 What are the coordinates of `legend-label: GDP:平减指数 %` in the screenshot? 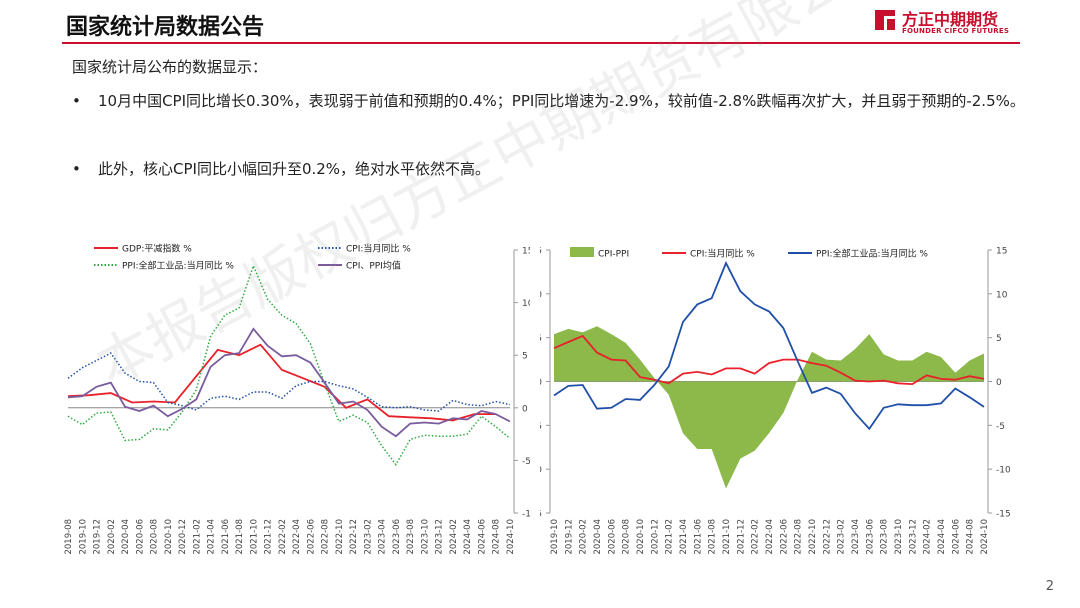 It's located at (157, 249).